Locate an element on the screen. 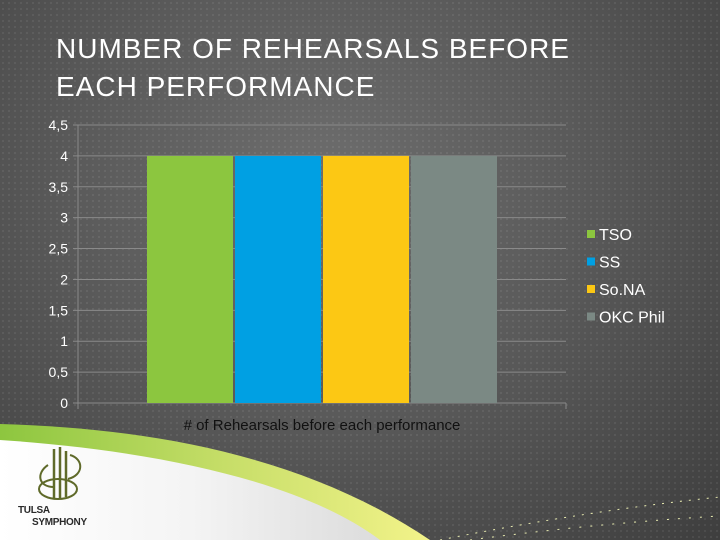  bar-tso is located at coordinates (190, 279).